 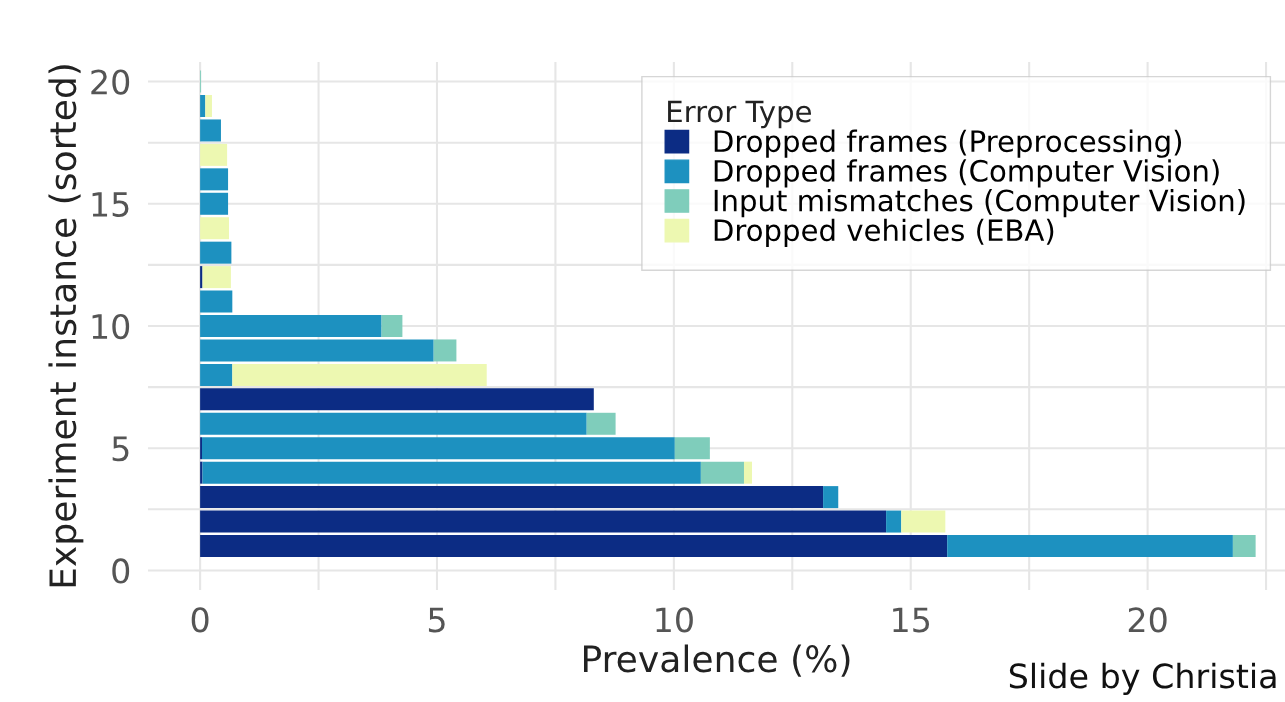 I want to click on legend-label: Dropped vehicles (EBA), so click(x=884, y=232).